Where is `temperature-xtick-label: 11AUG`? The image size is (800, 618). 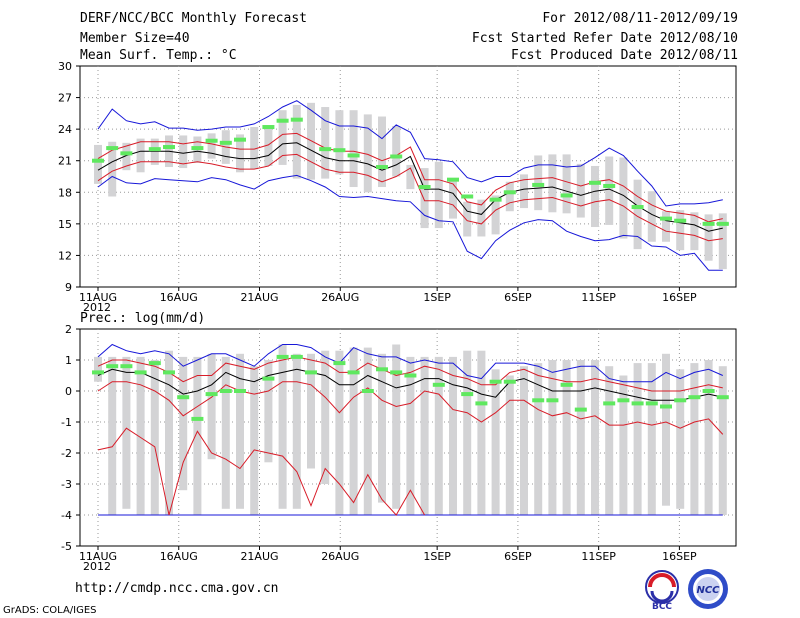
temperature-xtick-label: 11AUG is located at coordinates (98, 297).